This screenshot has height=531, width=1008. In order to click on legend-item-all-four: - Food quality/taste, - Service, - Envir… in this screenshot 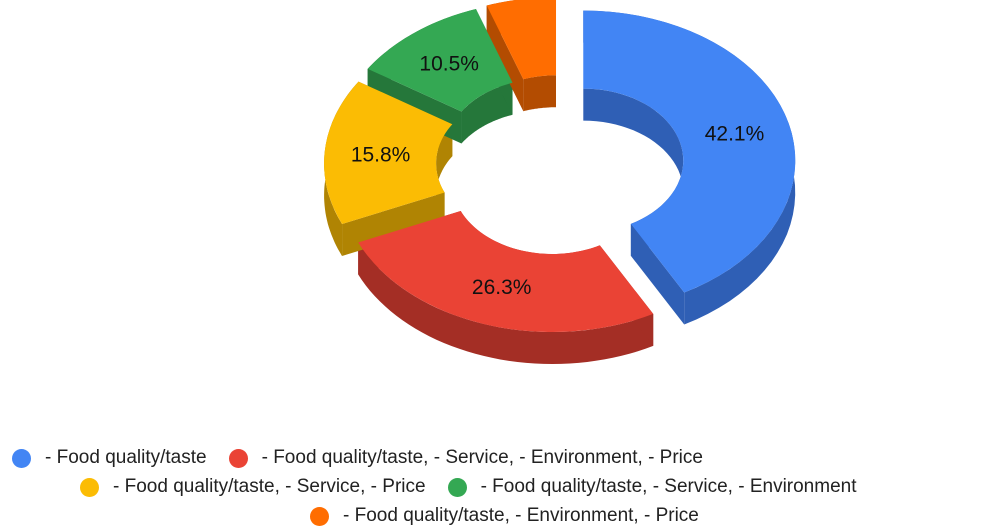, I will do `click(466, 458)`.